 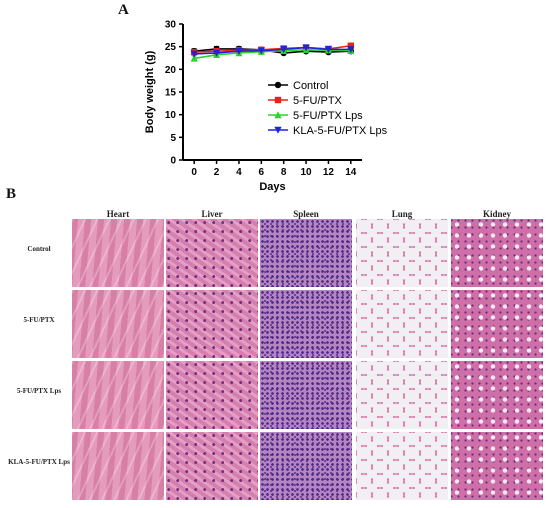 I want to click on legend-marker-kla-5-fu-ptx-lps, so click(x=278, y=130).